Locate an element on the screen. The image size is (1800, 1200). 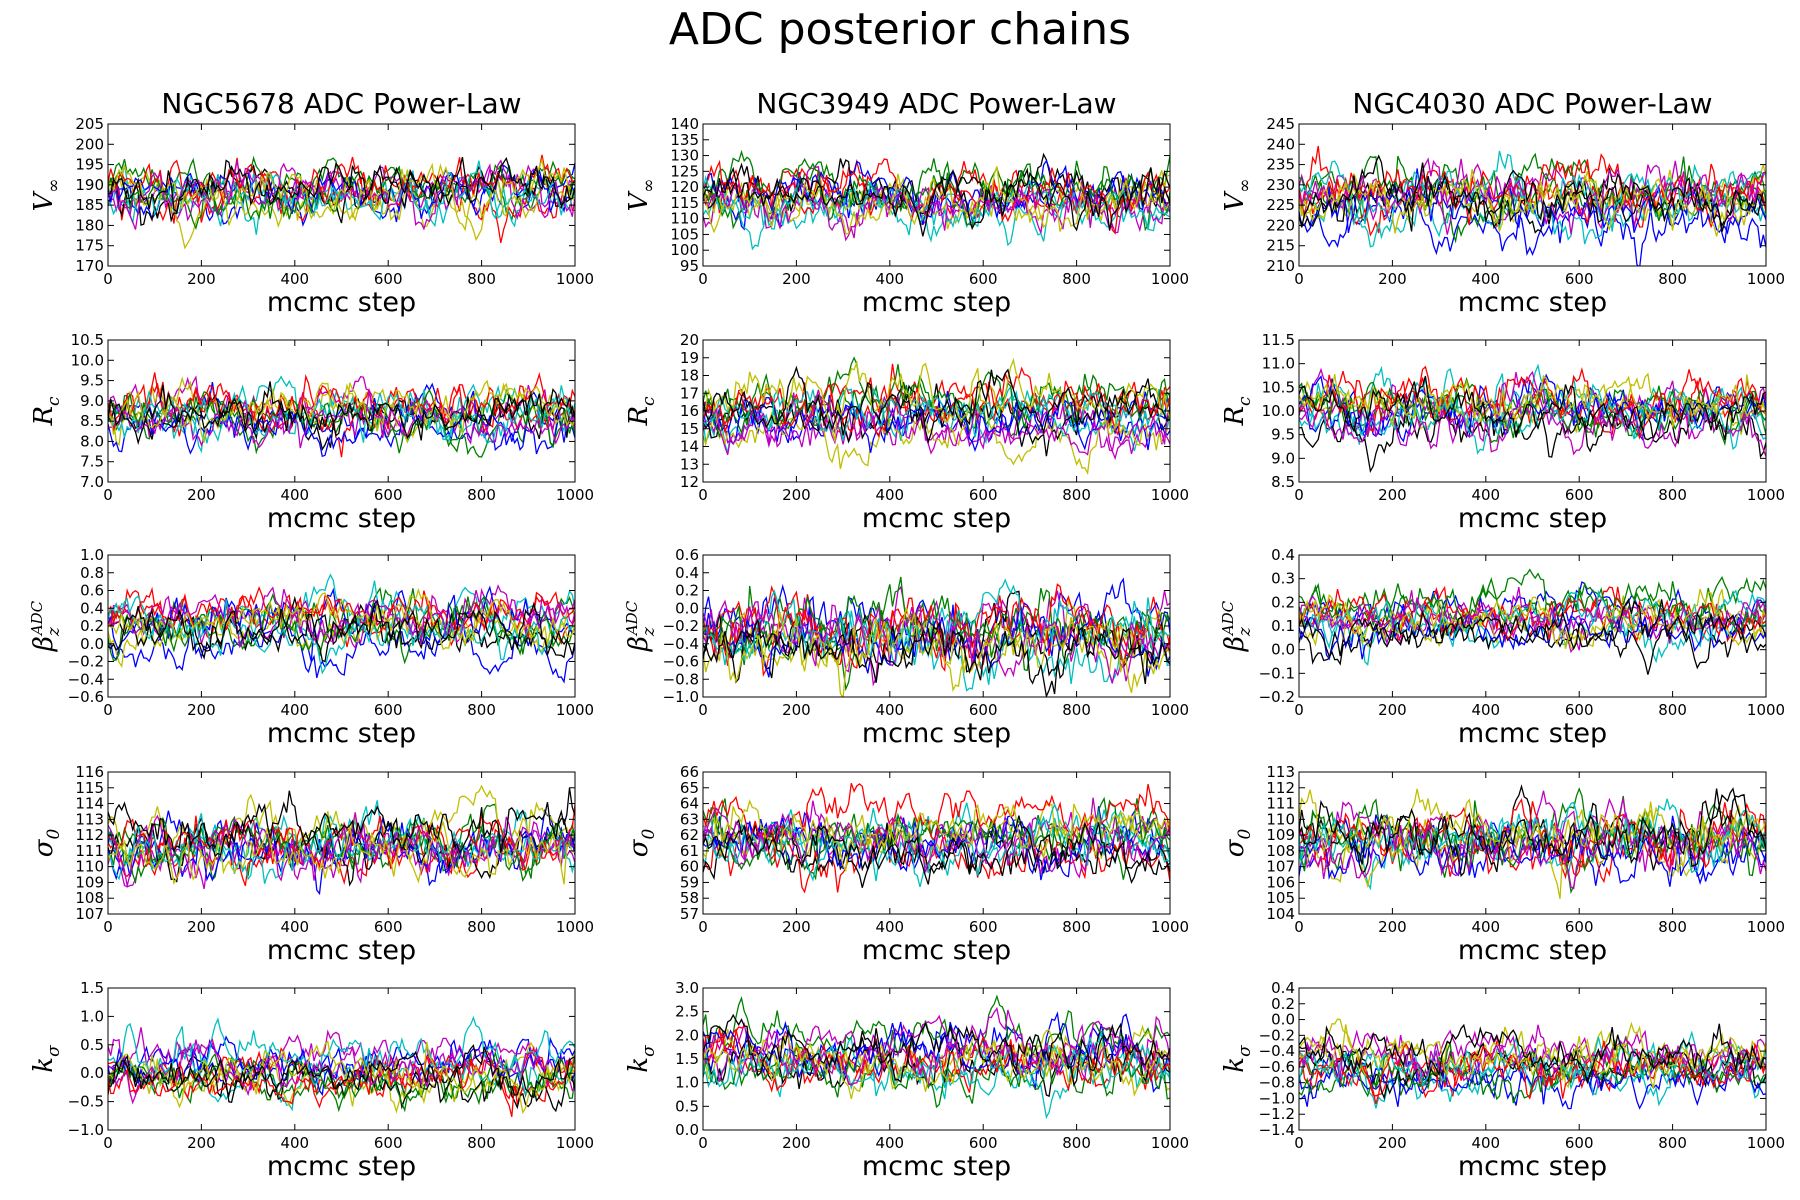
y-tick-label: 63 is located at coordinates (689, 819).